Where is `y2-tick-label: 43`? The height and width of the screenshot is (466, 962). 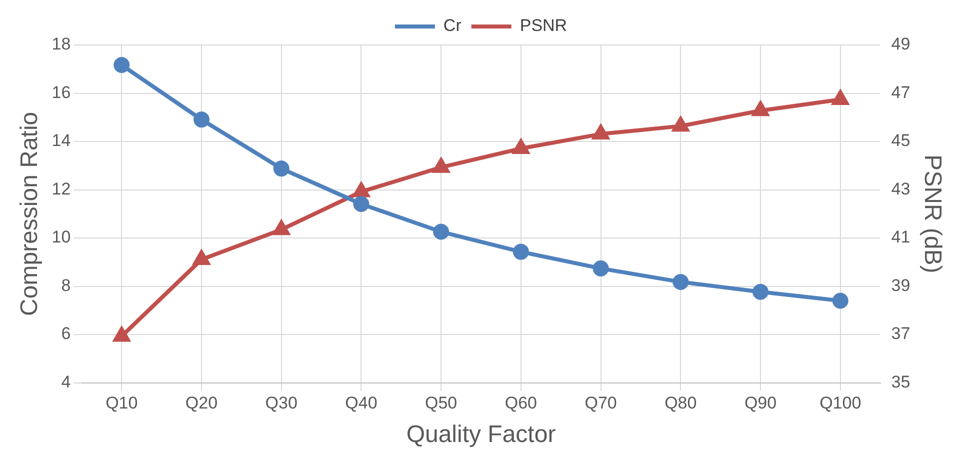 y2-tick-label: 43 is located at coordinates (900, 188).